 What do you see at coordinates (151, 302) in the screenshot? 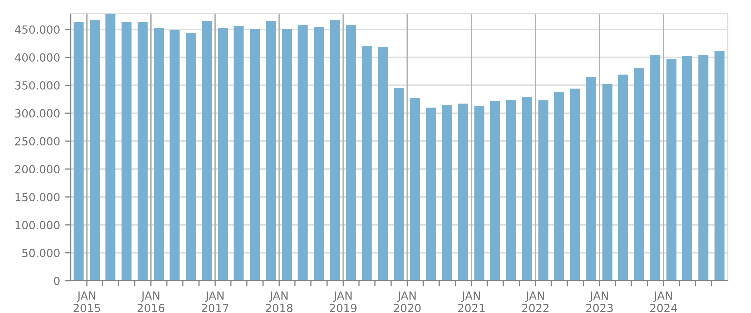
I see `x-tick-label: JAN 2016` at bounding box center [151, 302].